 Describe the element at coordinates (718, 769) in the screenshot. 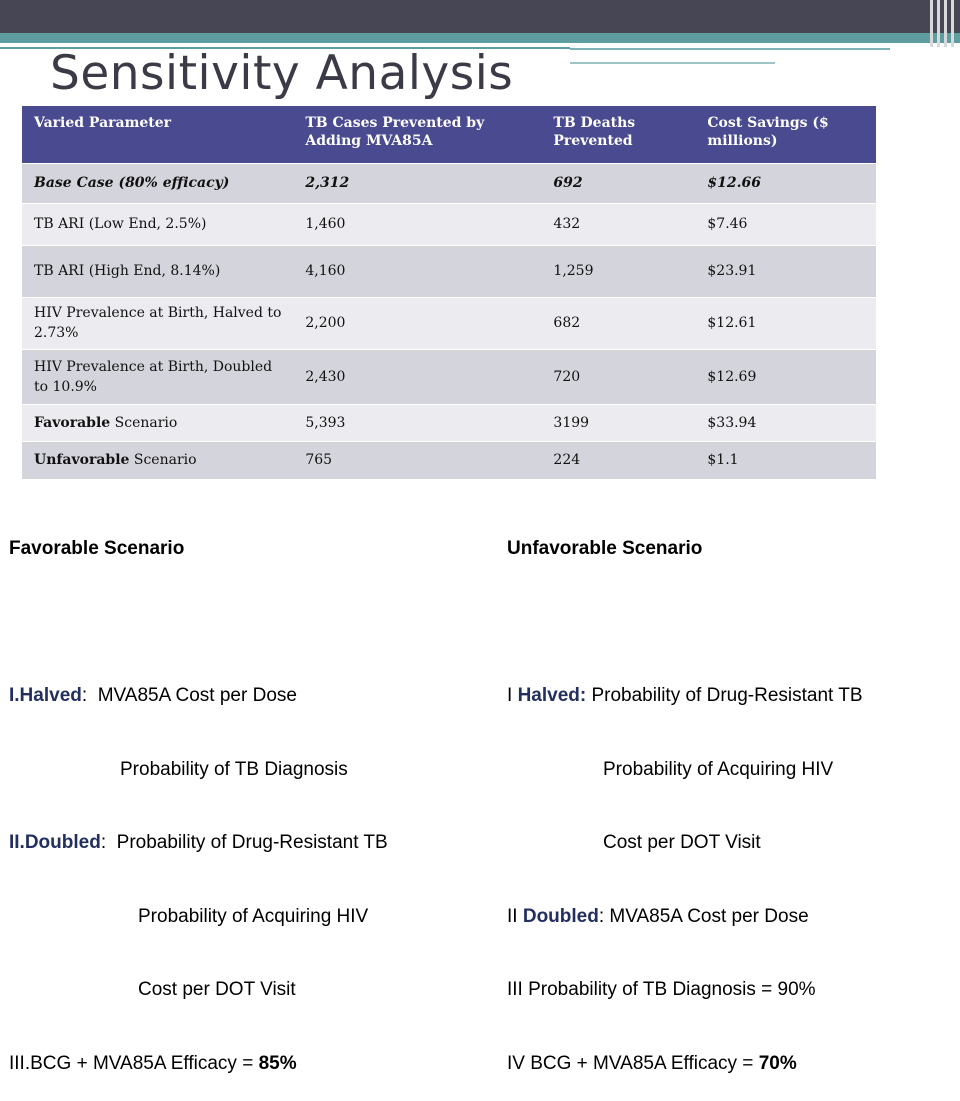

I see `unfavorable-line-2: Probability of Acquiring HIV` at that location.